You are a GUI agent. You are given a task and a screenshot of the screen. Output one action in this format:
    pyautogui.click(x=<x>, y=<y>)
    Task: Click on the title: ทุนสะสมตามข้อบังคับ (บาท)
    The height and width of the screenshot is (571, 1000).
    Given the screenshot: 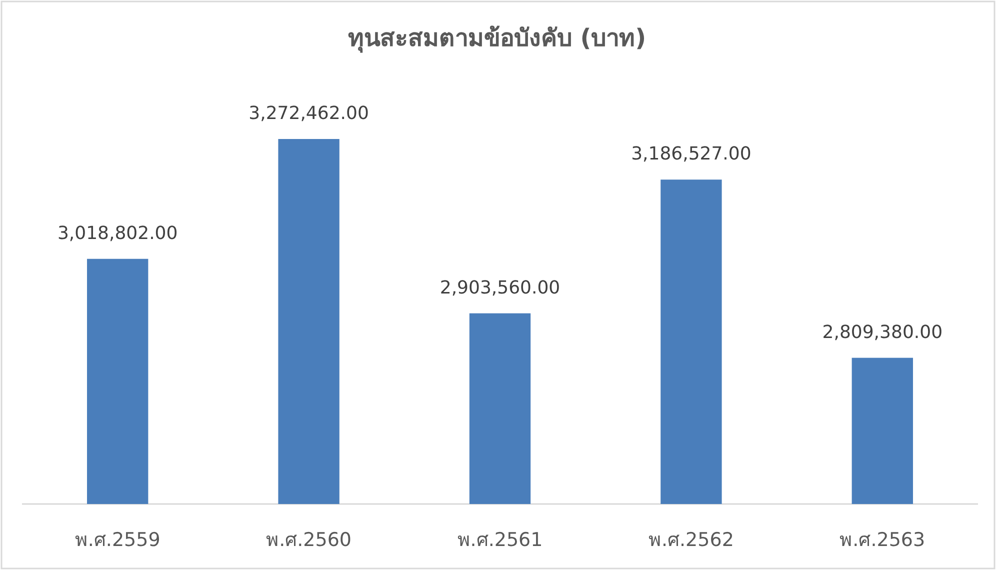 What is the action you would take?
    pyautogui.click(x=497, y=38)
    